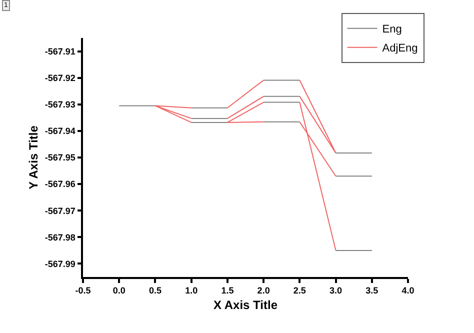 Image resolution: width=474 pixels, height=333 pixels. I want to click on y-tick-label: -567.91, so click(60, 51).